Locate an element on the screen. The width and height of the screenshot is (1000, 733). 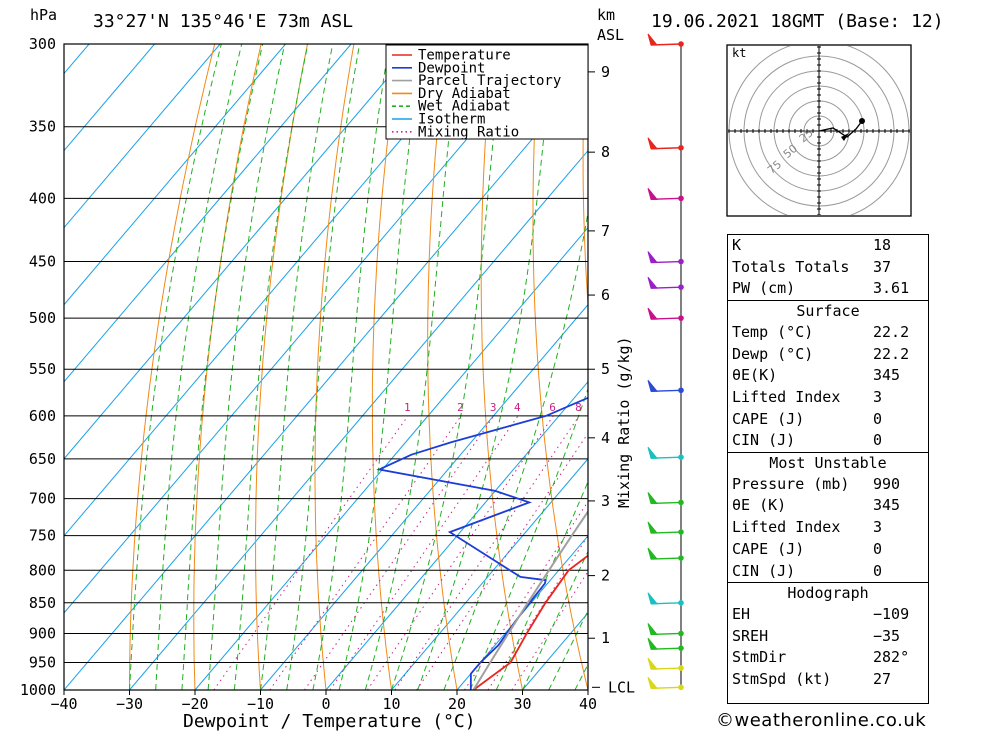
hodograph-row: StmDir 282° is located at coordinates (828, 658).